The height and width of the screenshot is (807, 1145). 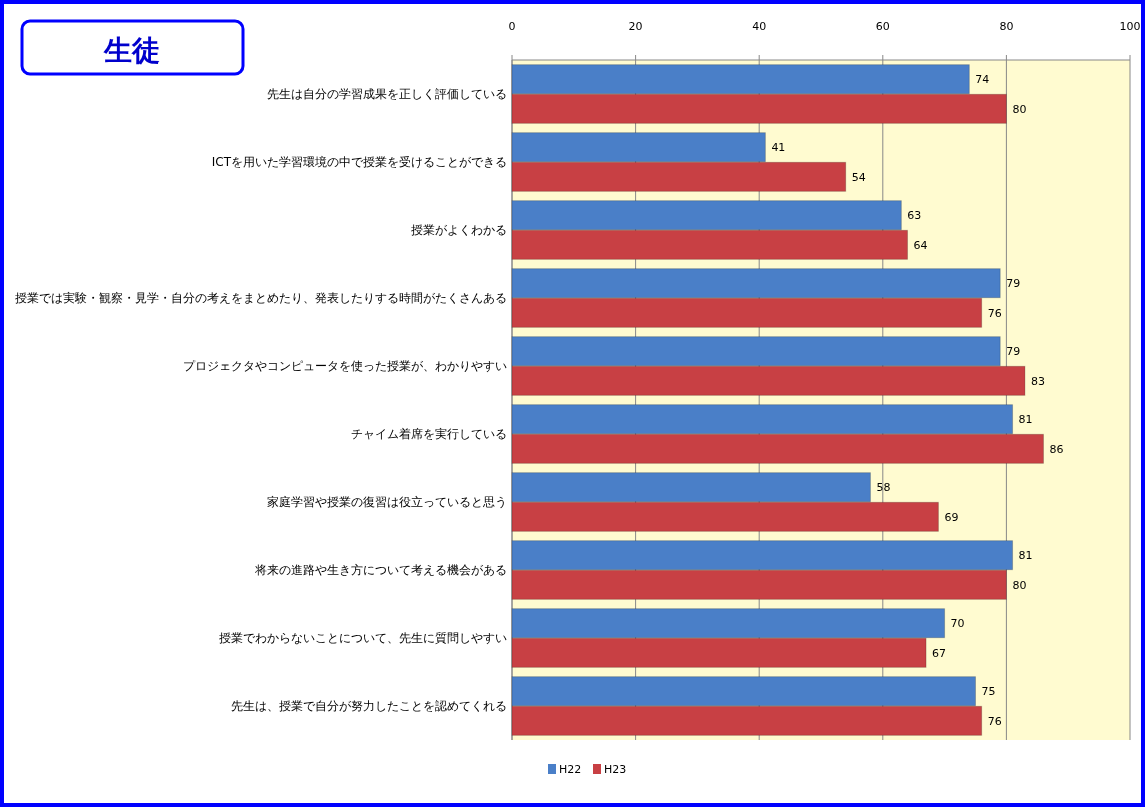 I want to click on data-label: 74, so click(x=982, y=80).